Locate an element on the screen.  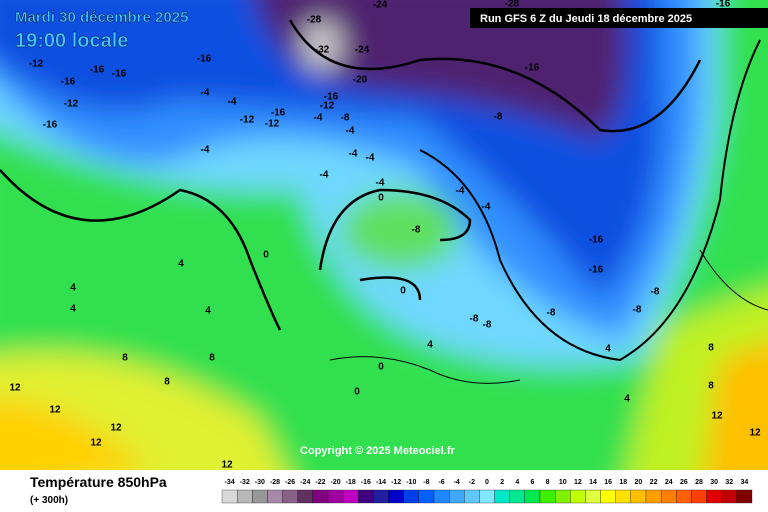
legend-label: 10 is located at coordinates (563, 482).